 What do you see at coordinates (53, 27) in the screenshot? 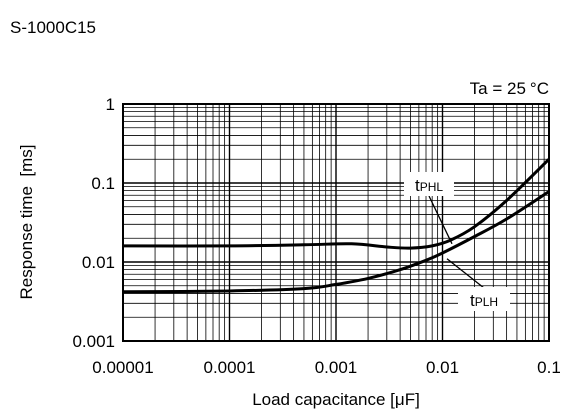
I see `part-number-label: S-1000C15` at bounding box center [53, 27].